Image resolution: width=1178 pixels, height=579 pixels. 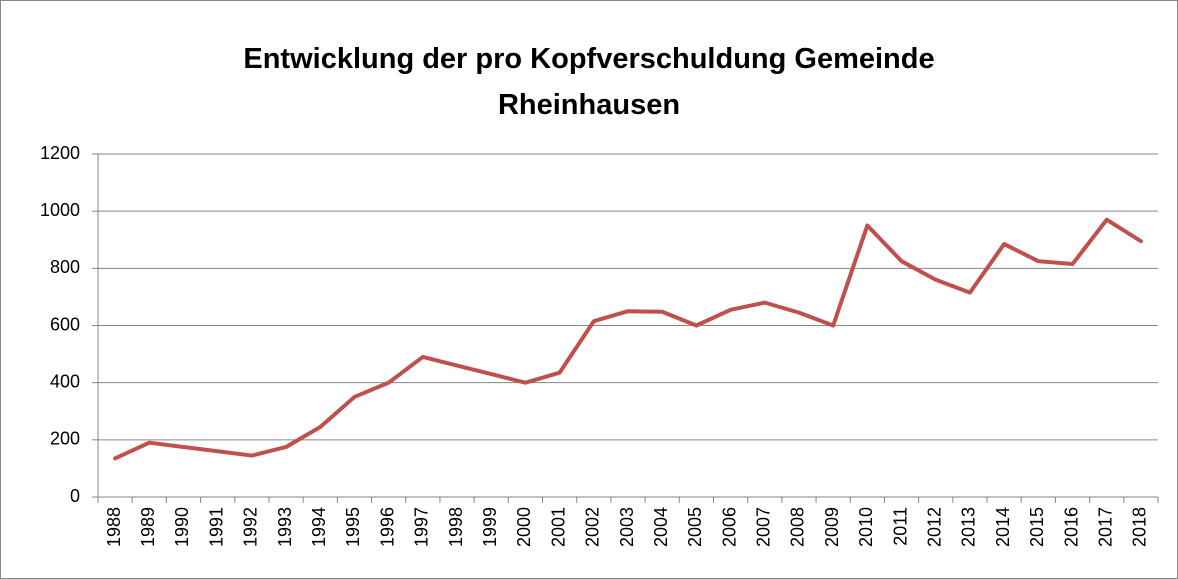 What do you see at coordinates (65, 324) in the screenshot?
I see `y-tick-label: 600` at bounding box center [65, 324].